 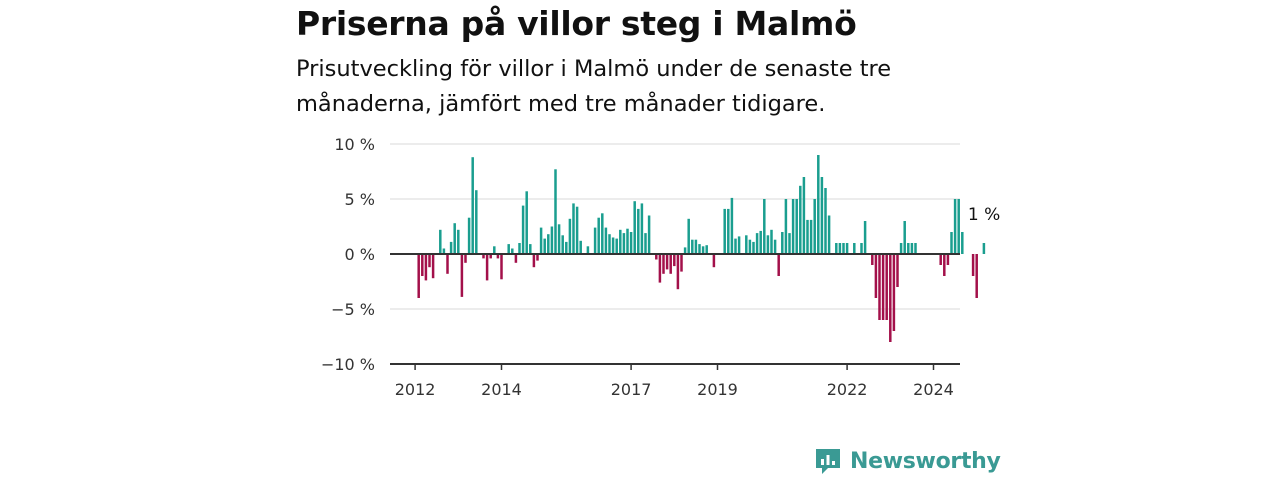 What do you see at coordinates (360, 254) in the screenshot?
I see `y-tick-label: 0 %` at bounding box center [360, 254].